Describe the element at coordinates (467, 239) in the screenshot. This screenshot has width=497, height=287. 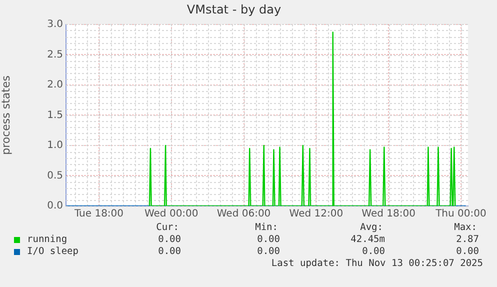
I see `text: 2.87` at that location.